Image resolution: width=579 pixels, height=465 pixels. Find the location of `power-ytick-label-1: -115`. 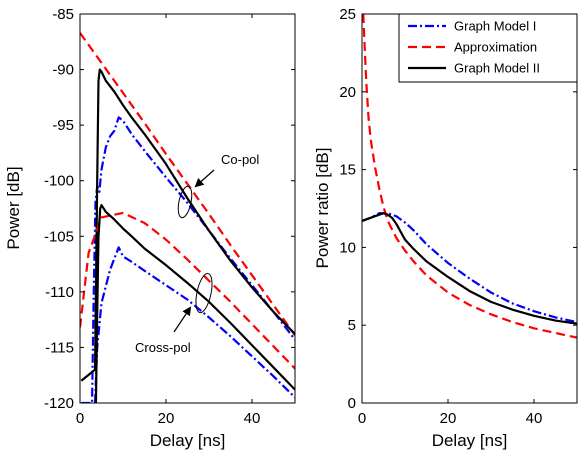

power-ytick-label-1: -115 is located at coordinates (59, 347).